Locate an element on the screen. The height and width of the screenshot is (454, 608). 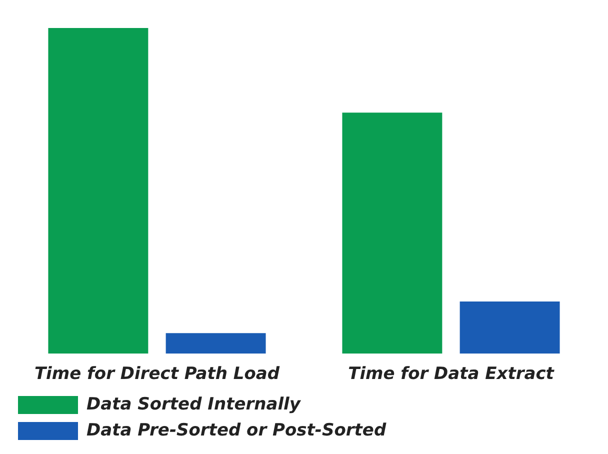
x-tick-label: Time for Direct Path Load is located at coordinates (157, 374).